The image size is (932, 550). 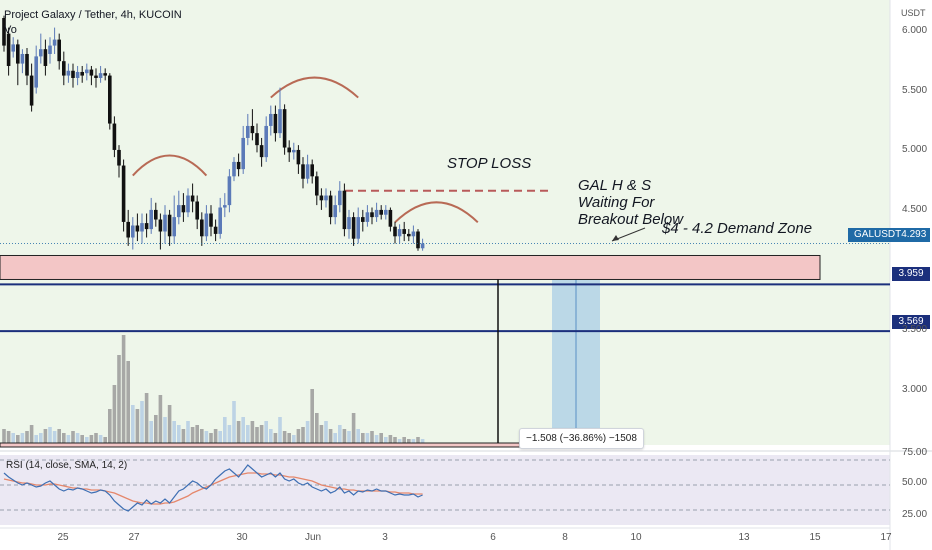 I want to click on demand-zone-label: $4 - 4.2 Demand Zone, so click(x=737, y=228).